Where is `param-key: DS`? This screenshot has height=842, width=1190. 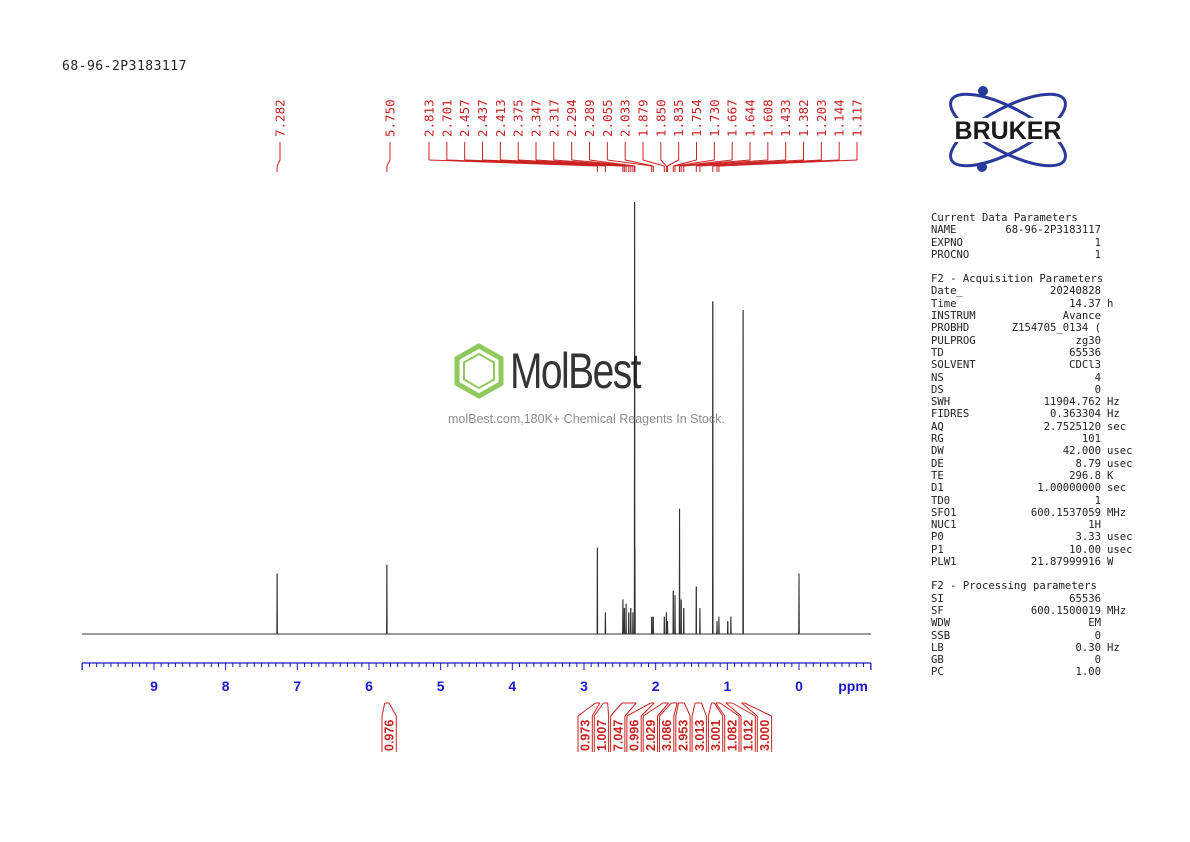 param-key: DS is located at coordinates (937, 389).